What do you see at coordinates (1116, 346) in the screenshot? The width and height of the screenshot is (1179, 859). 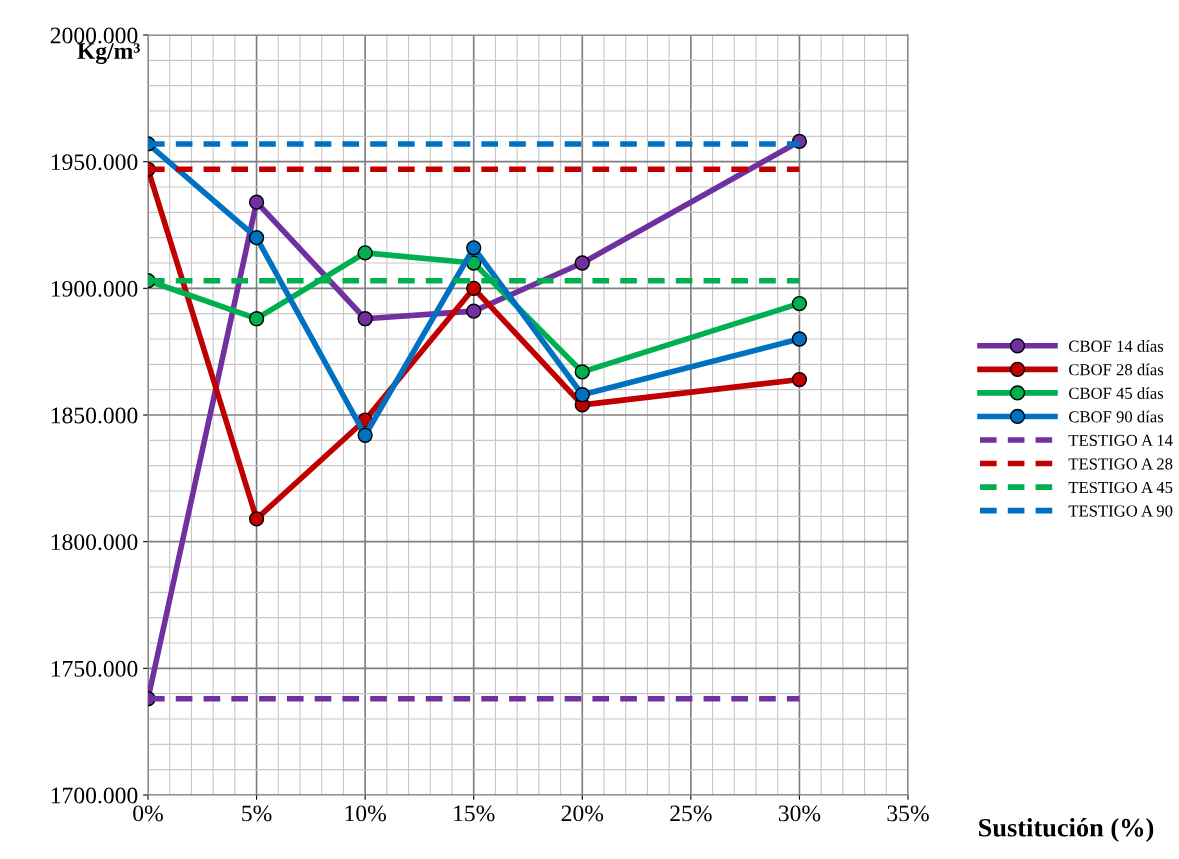 I see `legend-label: CBOF 14 días` at bounding box center [1116, 346].